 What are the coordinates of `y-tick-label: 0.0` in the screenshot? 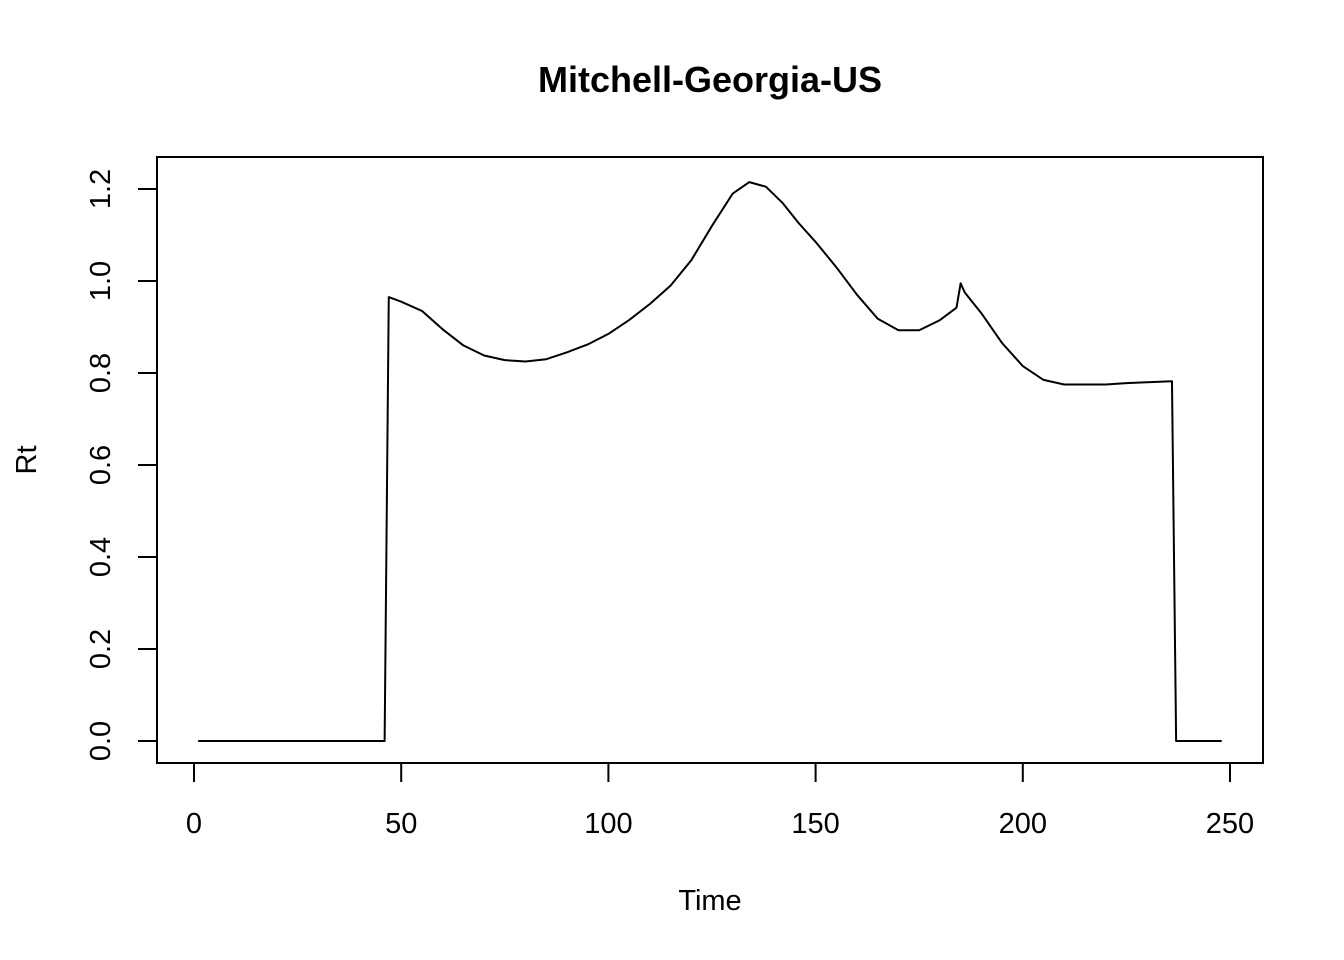 It's located at (101, 741).